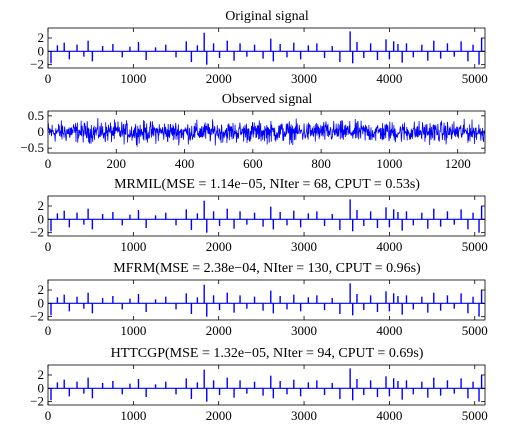 The image size is (510, 441). Describe the element at coordinates (321, 163) in the screenshot. I see `x-tick-label: 800` at that location.